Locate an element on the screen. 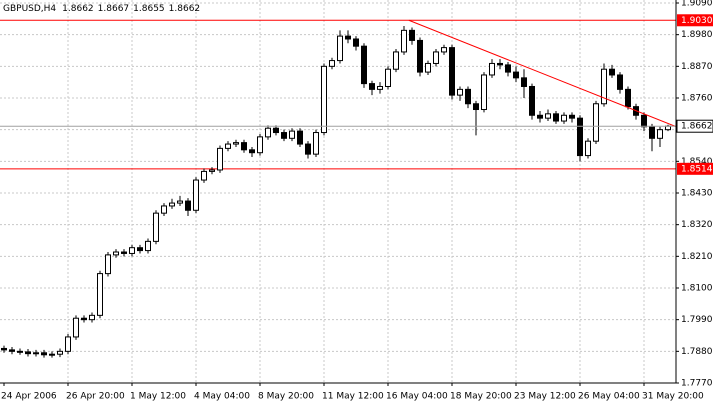 Image resolution: width=713 pixels, height=403 pixels. y-tick-label: 1.8430 is located at coordinates (697, 194).